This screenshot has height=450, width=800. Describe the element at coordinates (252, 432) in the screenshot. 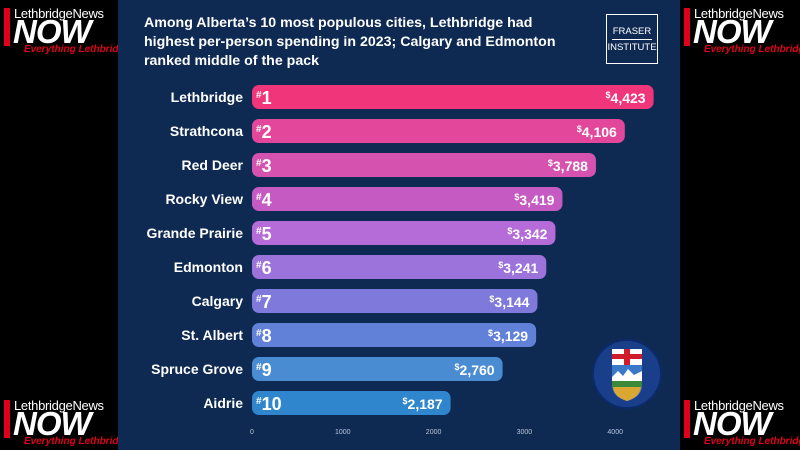

I see `x-tick-label: 0` at that location.